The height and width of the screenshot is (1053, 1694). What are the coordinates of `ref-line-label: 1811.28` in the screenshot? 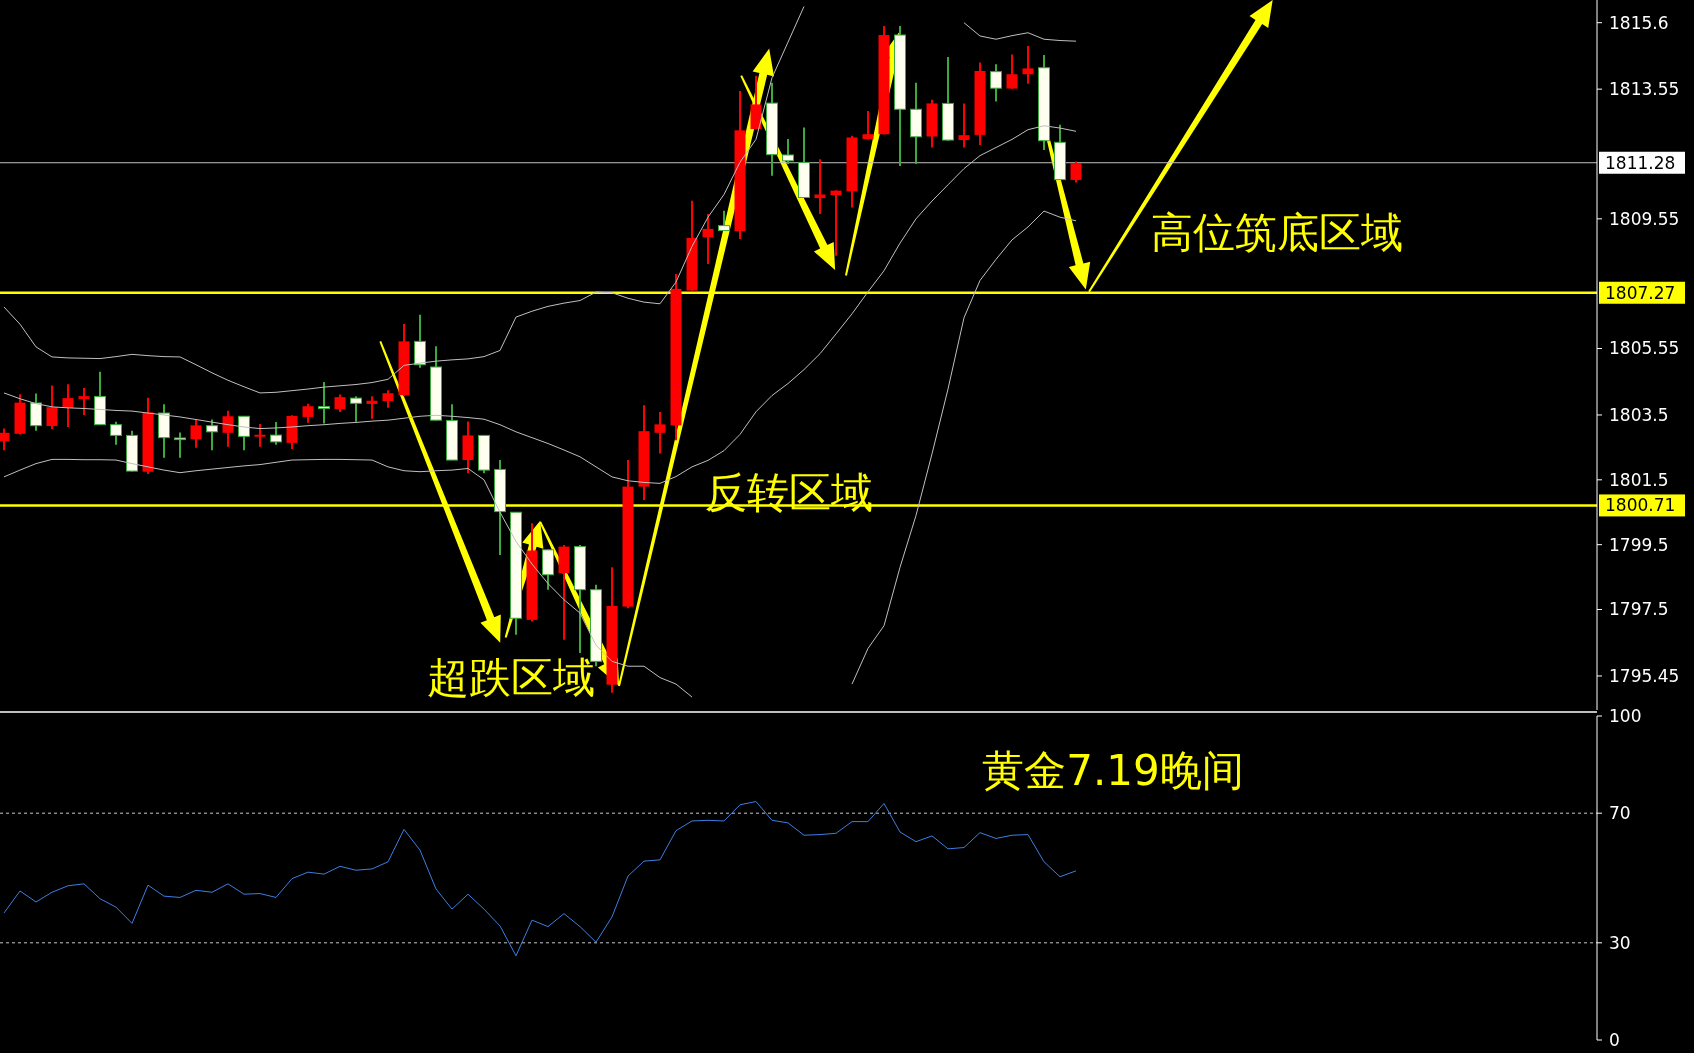 It's located at (1640, 162).